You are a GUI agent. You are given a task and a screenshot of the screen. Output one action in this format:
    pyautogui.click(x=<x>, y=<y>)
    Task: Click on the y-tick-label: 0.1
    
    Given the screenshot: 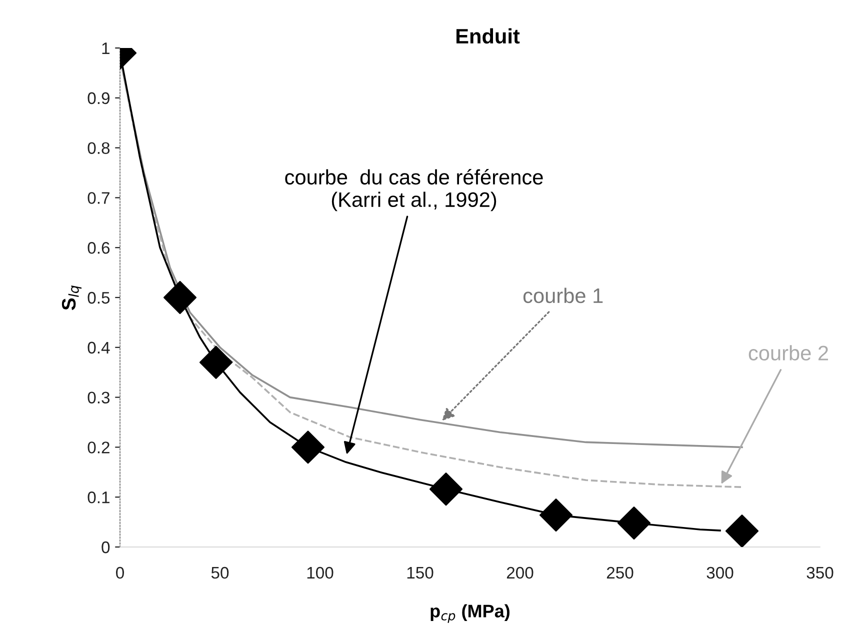 What is the action you would take?
    pyautogui.click(x=99, y=498)
    